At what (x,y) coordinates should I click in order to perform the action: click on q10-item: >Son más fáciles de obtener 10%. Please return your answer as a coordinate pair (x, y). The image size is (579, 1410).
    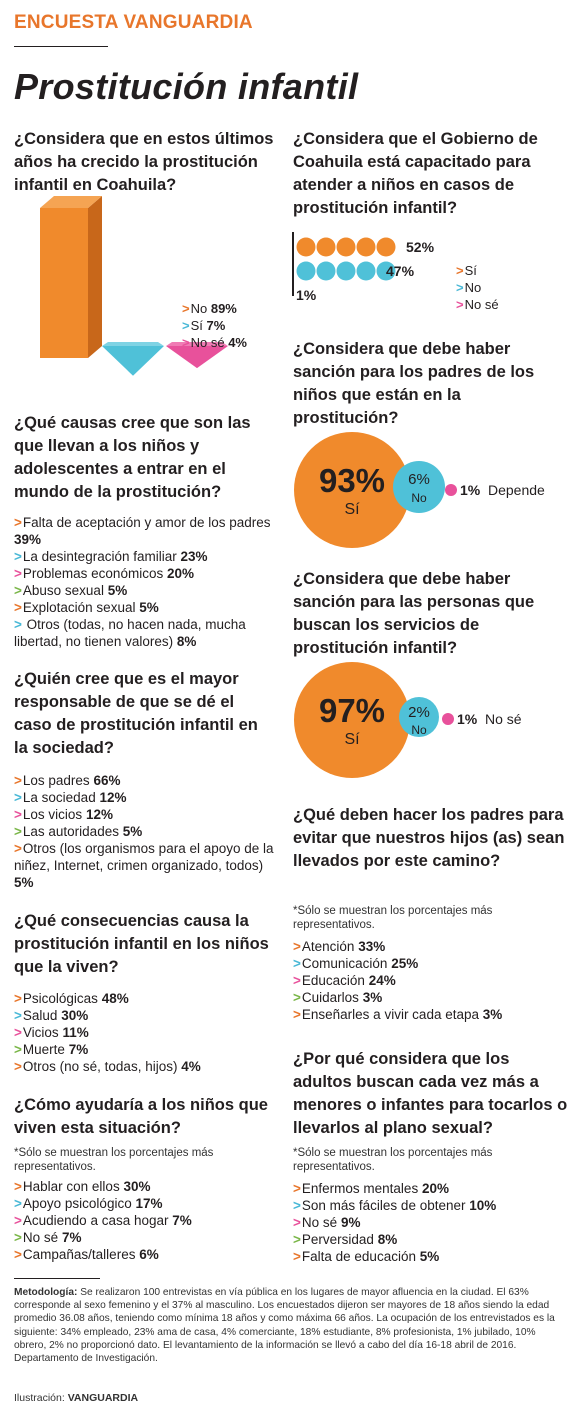
    Looking at the image, I should click on (430, 1205).